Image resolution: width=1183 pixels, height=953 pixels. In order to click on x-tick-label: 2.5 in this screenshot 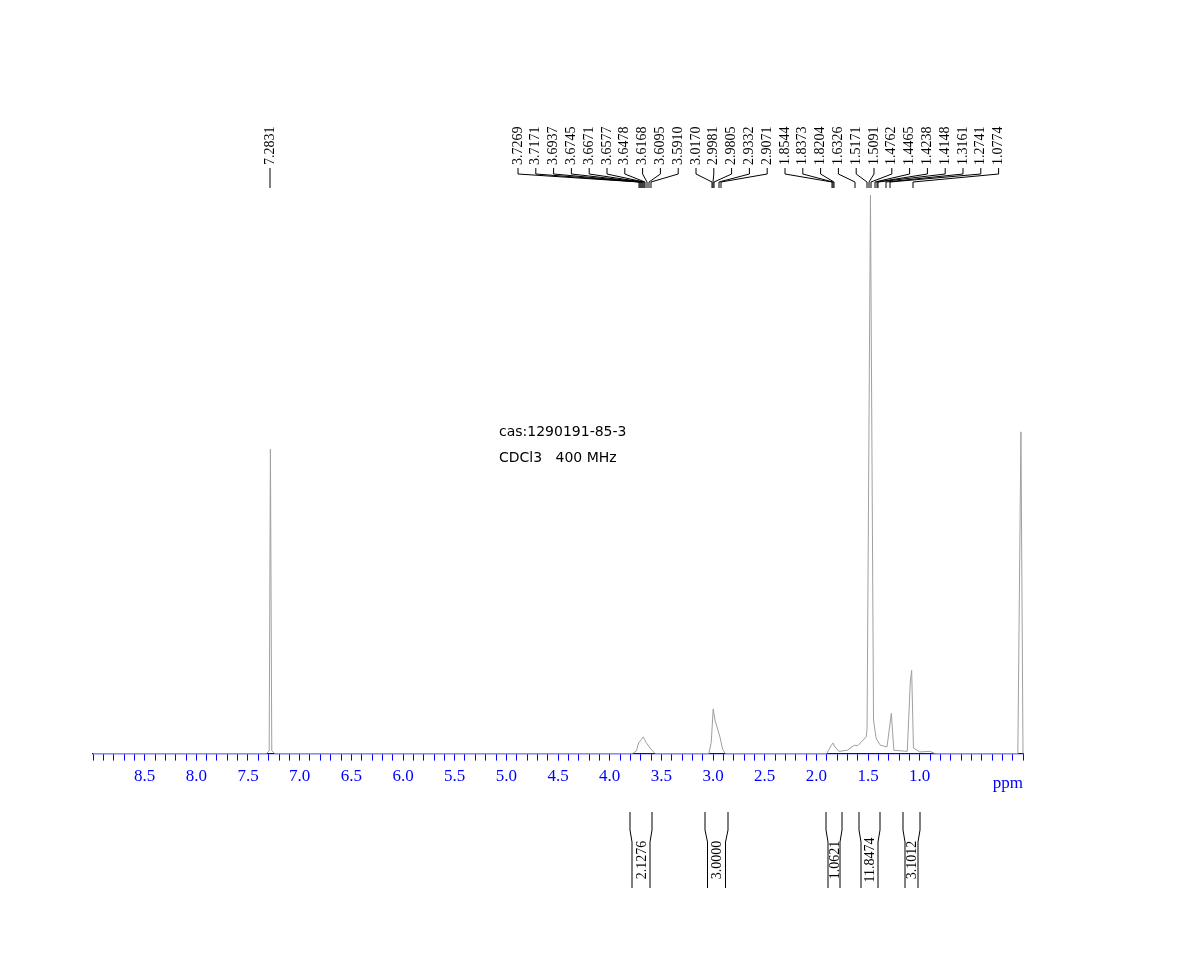, I will do `click(765, 776)`.